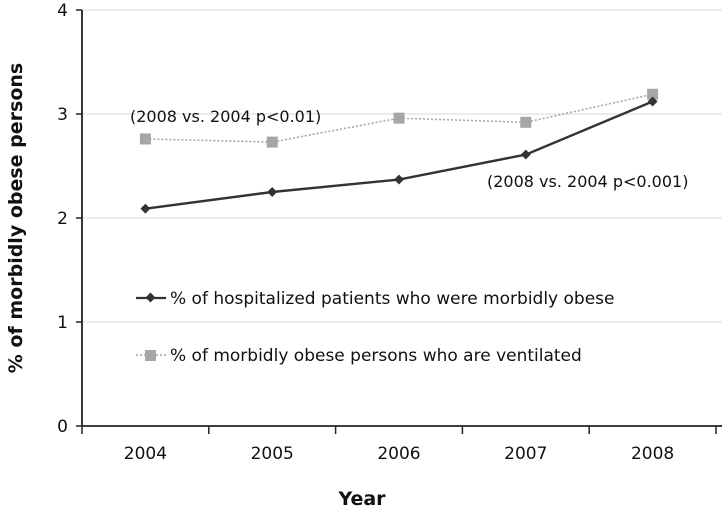 The image size is (722, 517). I want to click on y-tick-label-0: 0, so click(62, 427).